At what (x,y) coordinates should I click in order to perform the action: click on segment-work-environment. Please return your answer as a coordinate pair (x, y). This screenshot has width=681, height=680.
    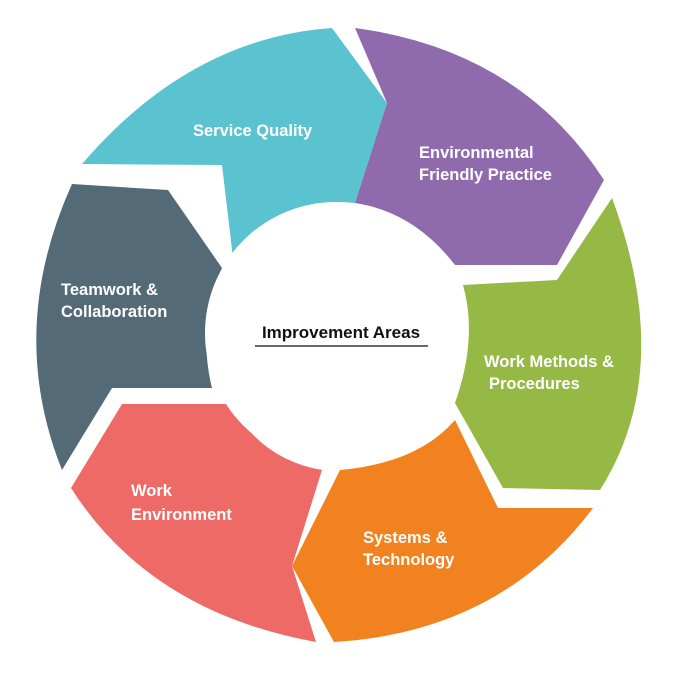
    Looking at the image, I should click on (196, 523).